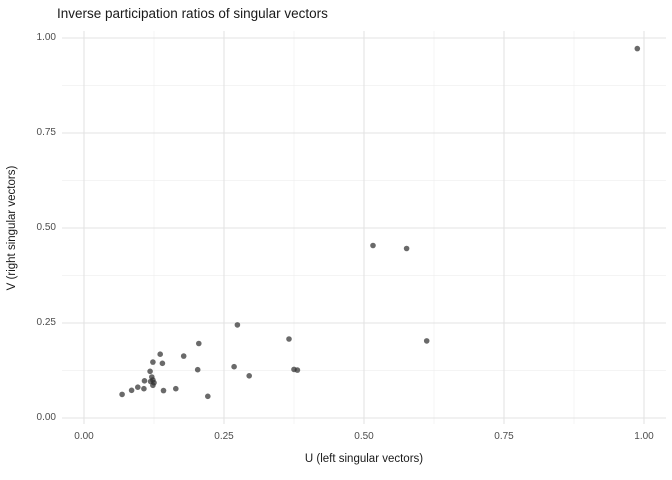  I want to click on x-axis-title: U (left singular vectors), so click(364, 459).